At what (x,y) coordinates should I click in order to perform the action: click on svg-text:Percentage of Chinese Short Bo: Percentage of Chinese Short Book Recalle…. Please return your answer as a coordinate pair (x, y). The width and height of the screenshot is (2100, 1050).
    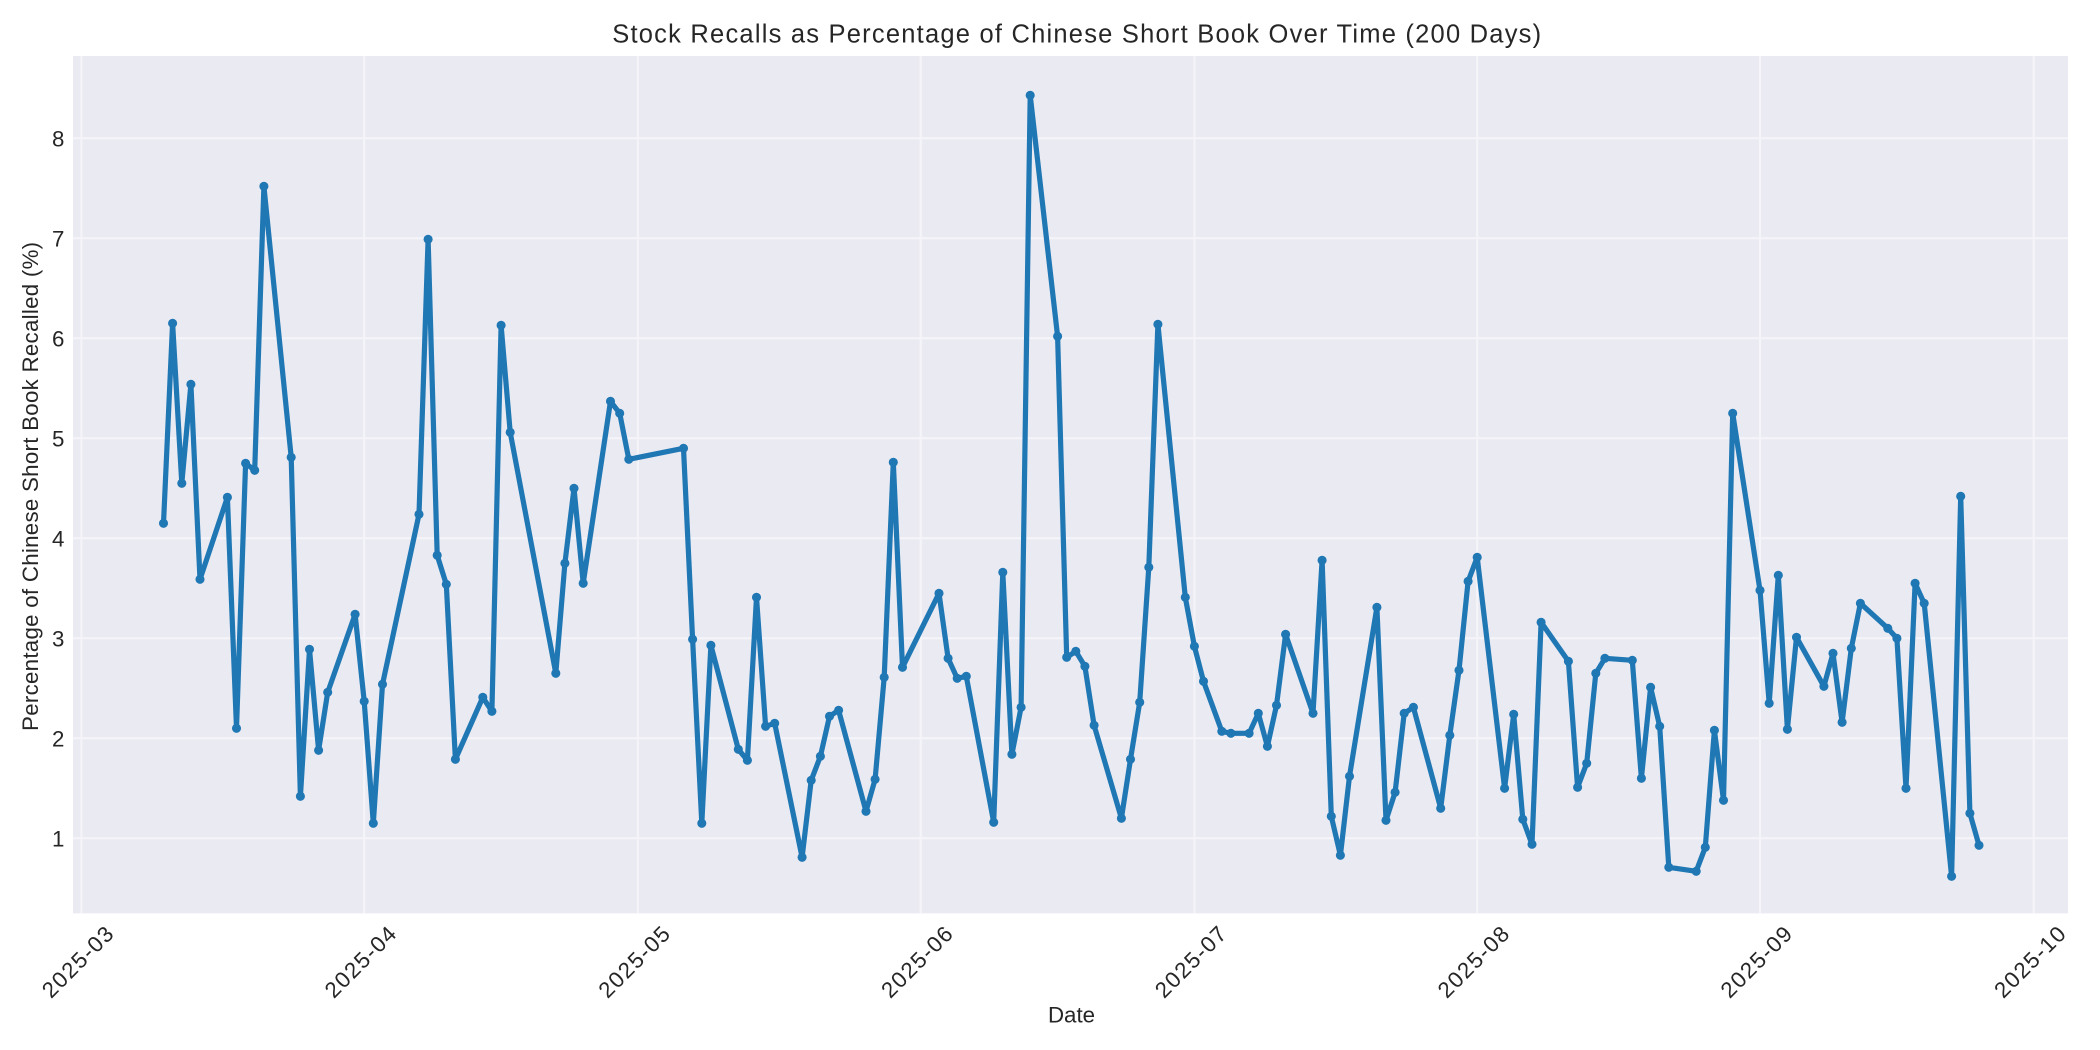
    Looking at the image, I should click on (30, 486).